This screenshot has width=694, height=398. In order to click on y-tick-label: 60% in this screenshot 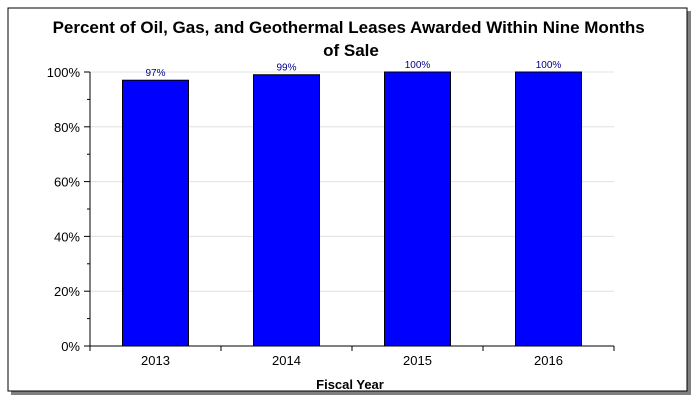, I will do `click(67, 182)`.